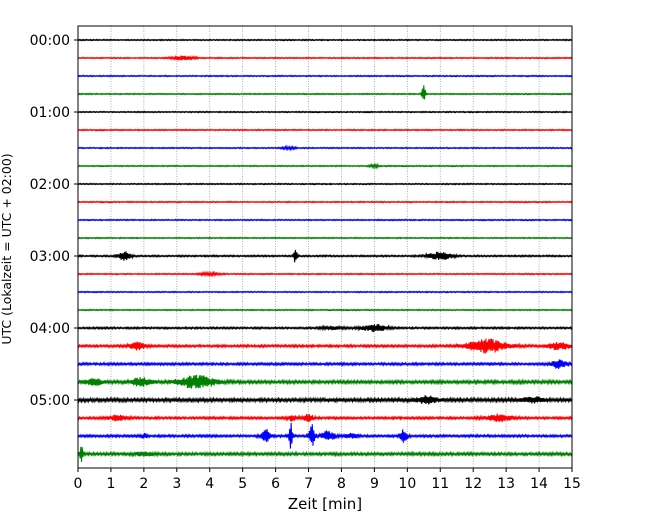 The height and width of the screenshot is (520, 650). Describe the element at coordinates (50, 329) in the screenshot. I see `y-tick-label-4: 04:00` at that location.